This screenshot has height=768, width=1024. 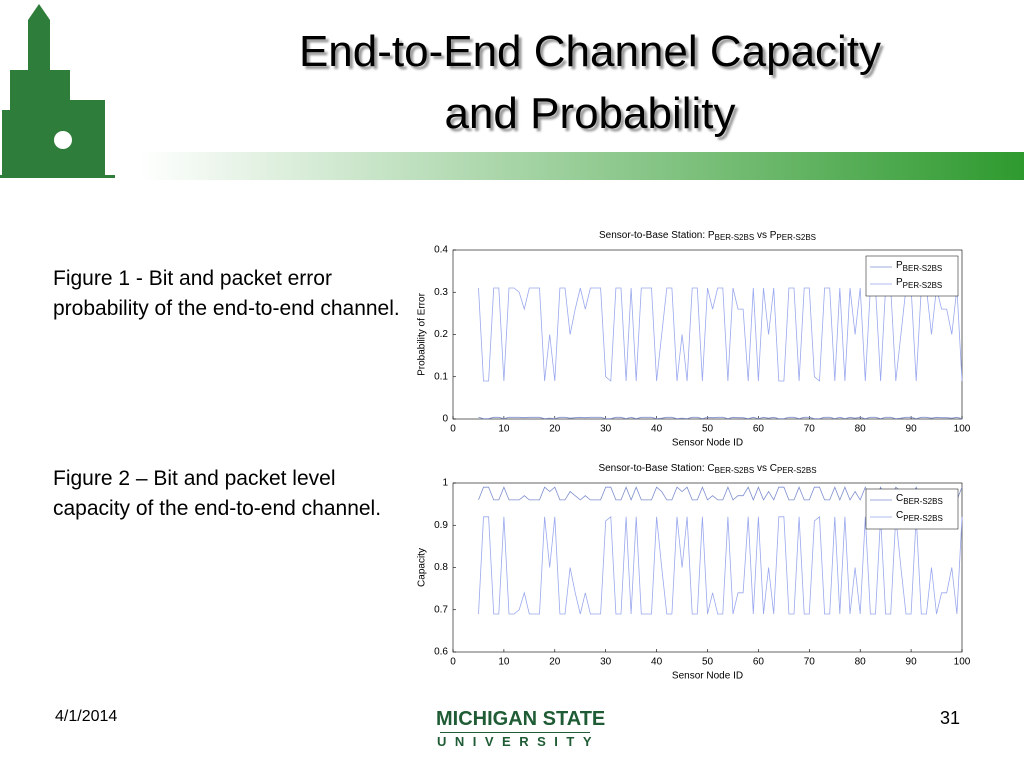 What do you see at coordinates (422, 567) in the screenshot?
I see `y-axis-label: Capacity` at bounding box center [422, 567].